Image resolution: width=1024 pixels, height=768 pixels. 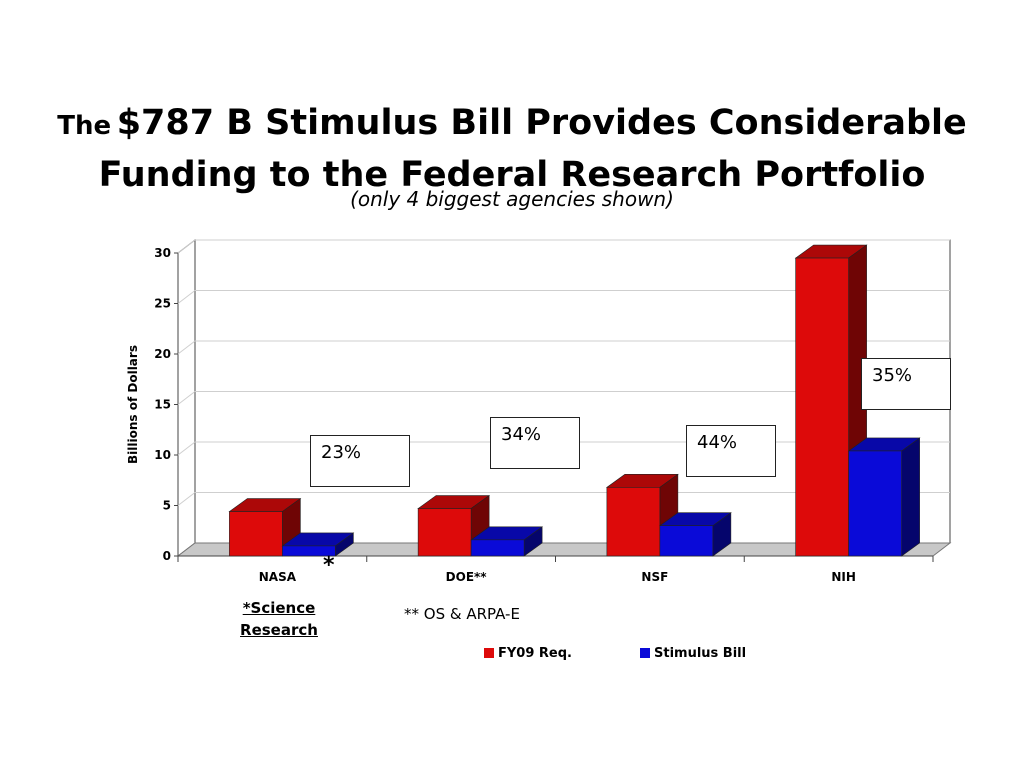 What do you see at coordinates (167, 506) in the screenshot?
I see `y-tick-label: 5` at bounding box center [167, 506].